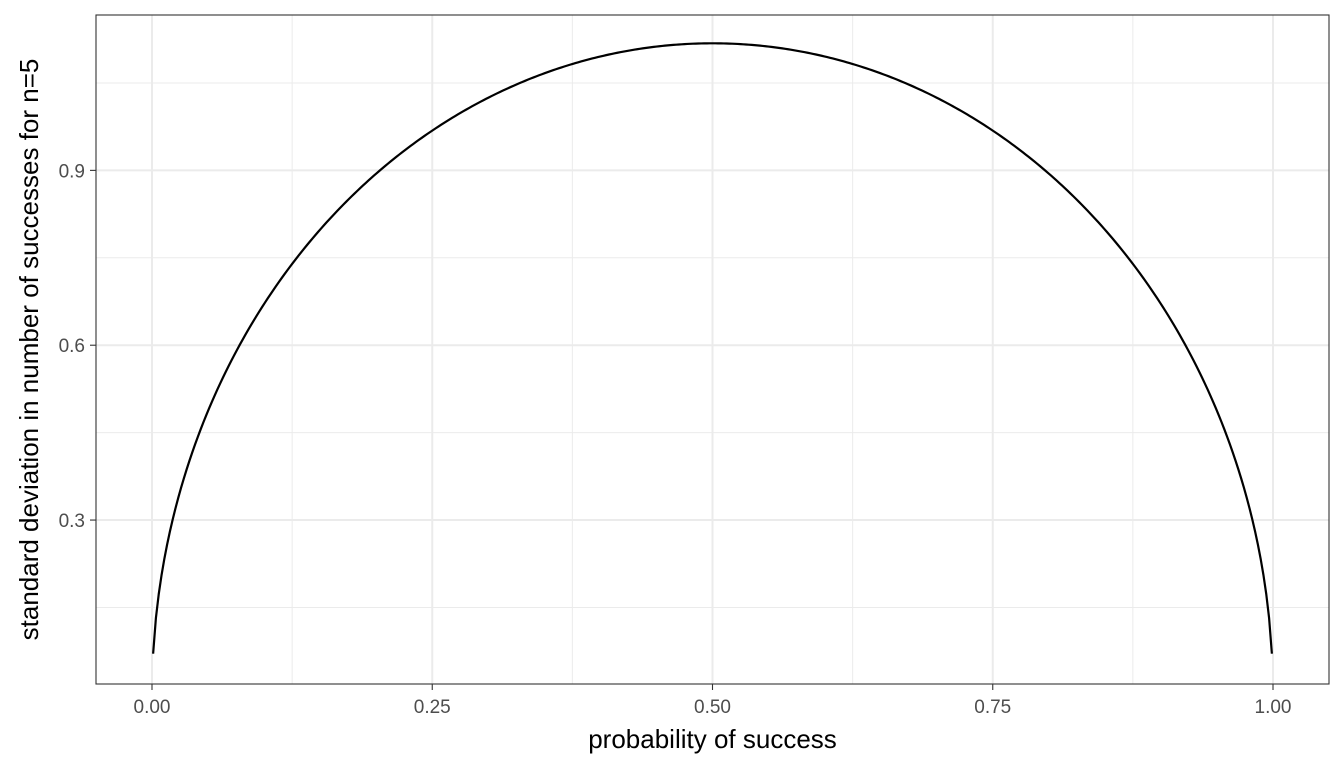  What do you see at coordinates (712, 707) in the screenshot?
I see `x-tick-label: 0.50` at bounding box center [712, 707].